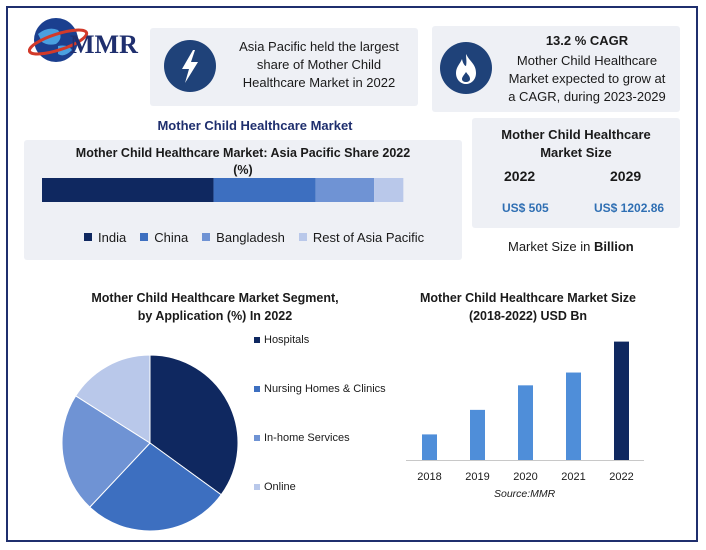 The image size is (706, 550). I want to click on globe-icon, so click(58, 40).